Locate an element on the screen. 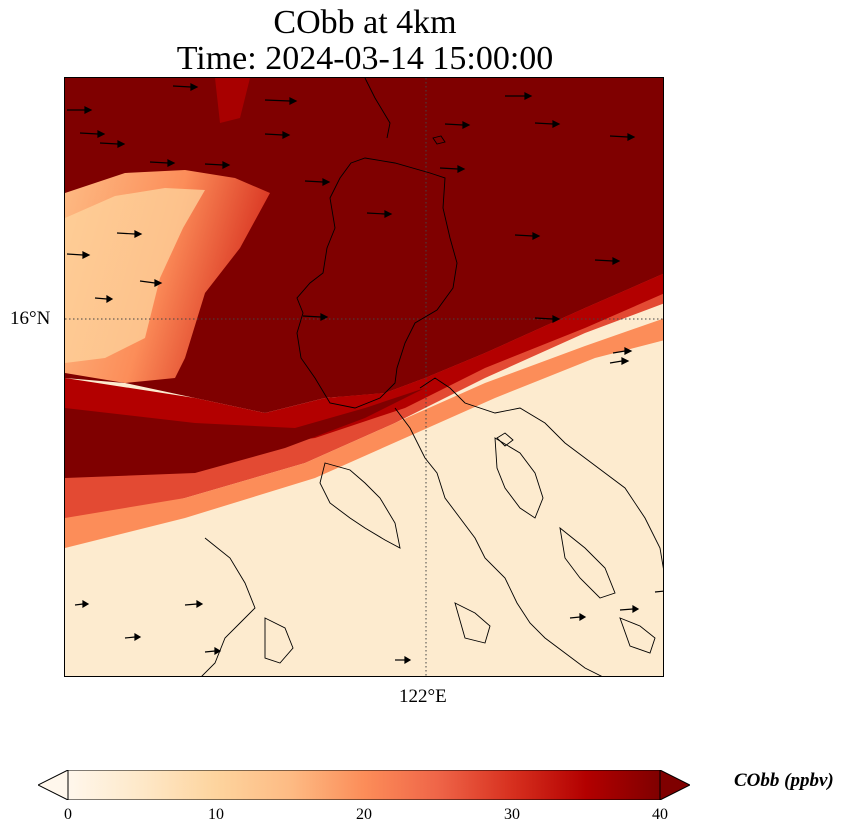  colorbar-gradient is located at coordinates (364, 785).